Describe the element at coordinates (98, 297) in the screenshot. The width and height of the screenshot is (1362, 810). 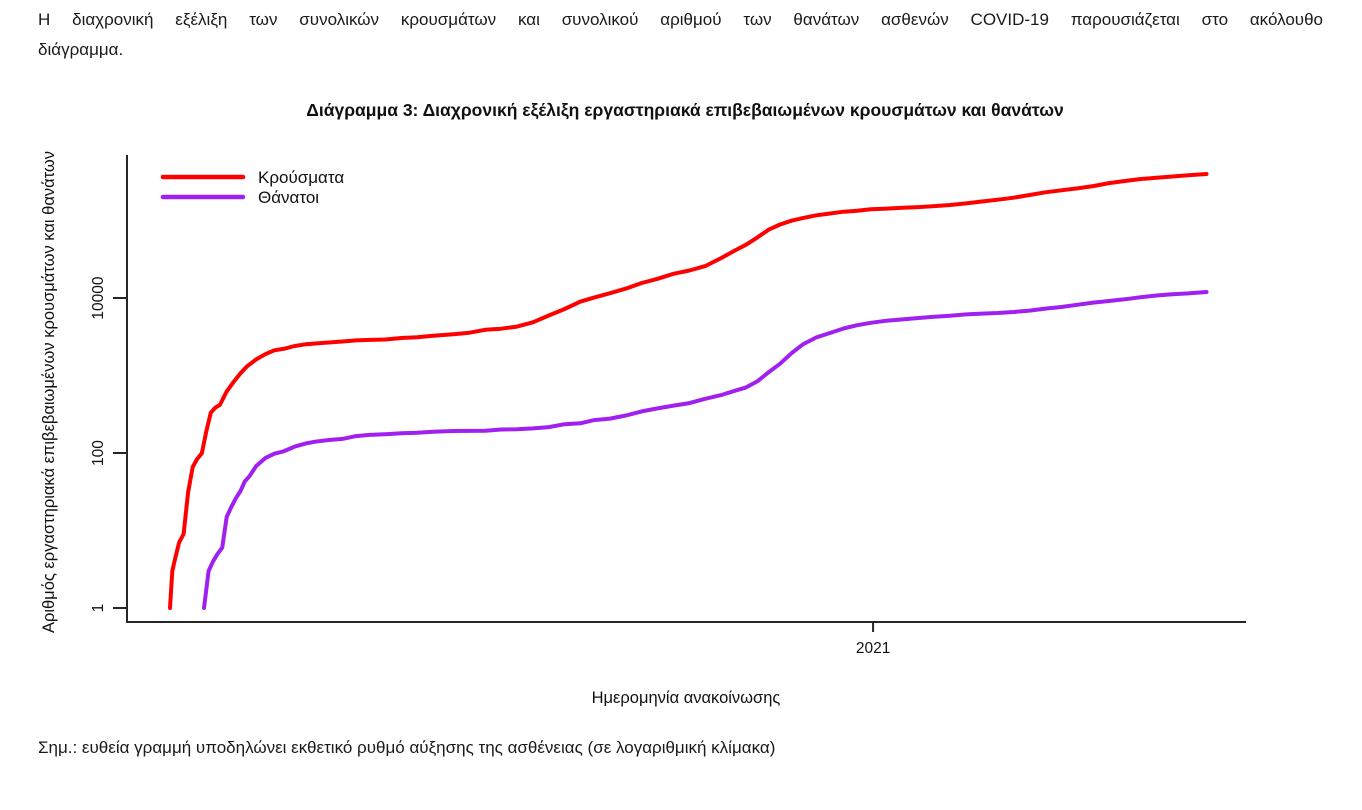
I see `y-tick-label: 10000` at that location.